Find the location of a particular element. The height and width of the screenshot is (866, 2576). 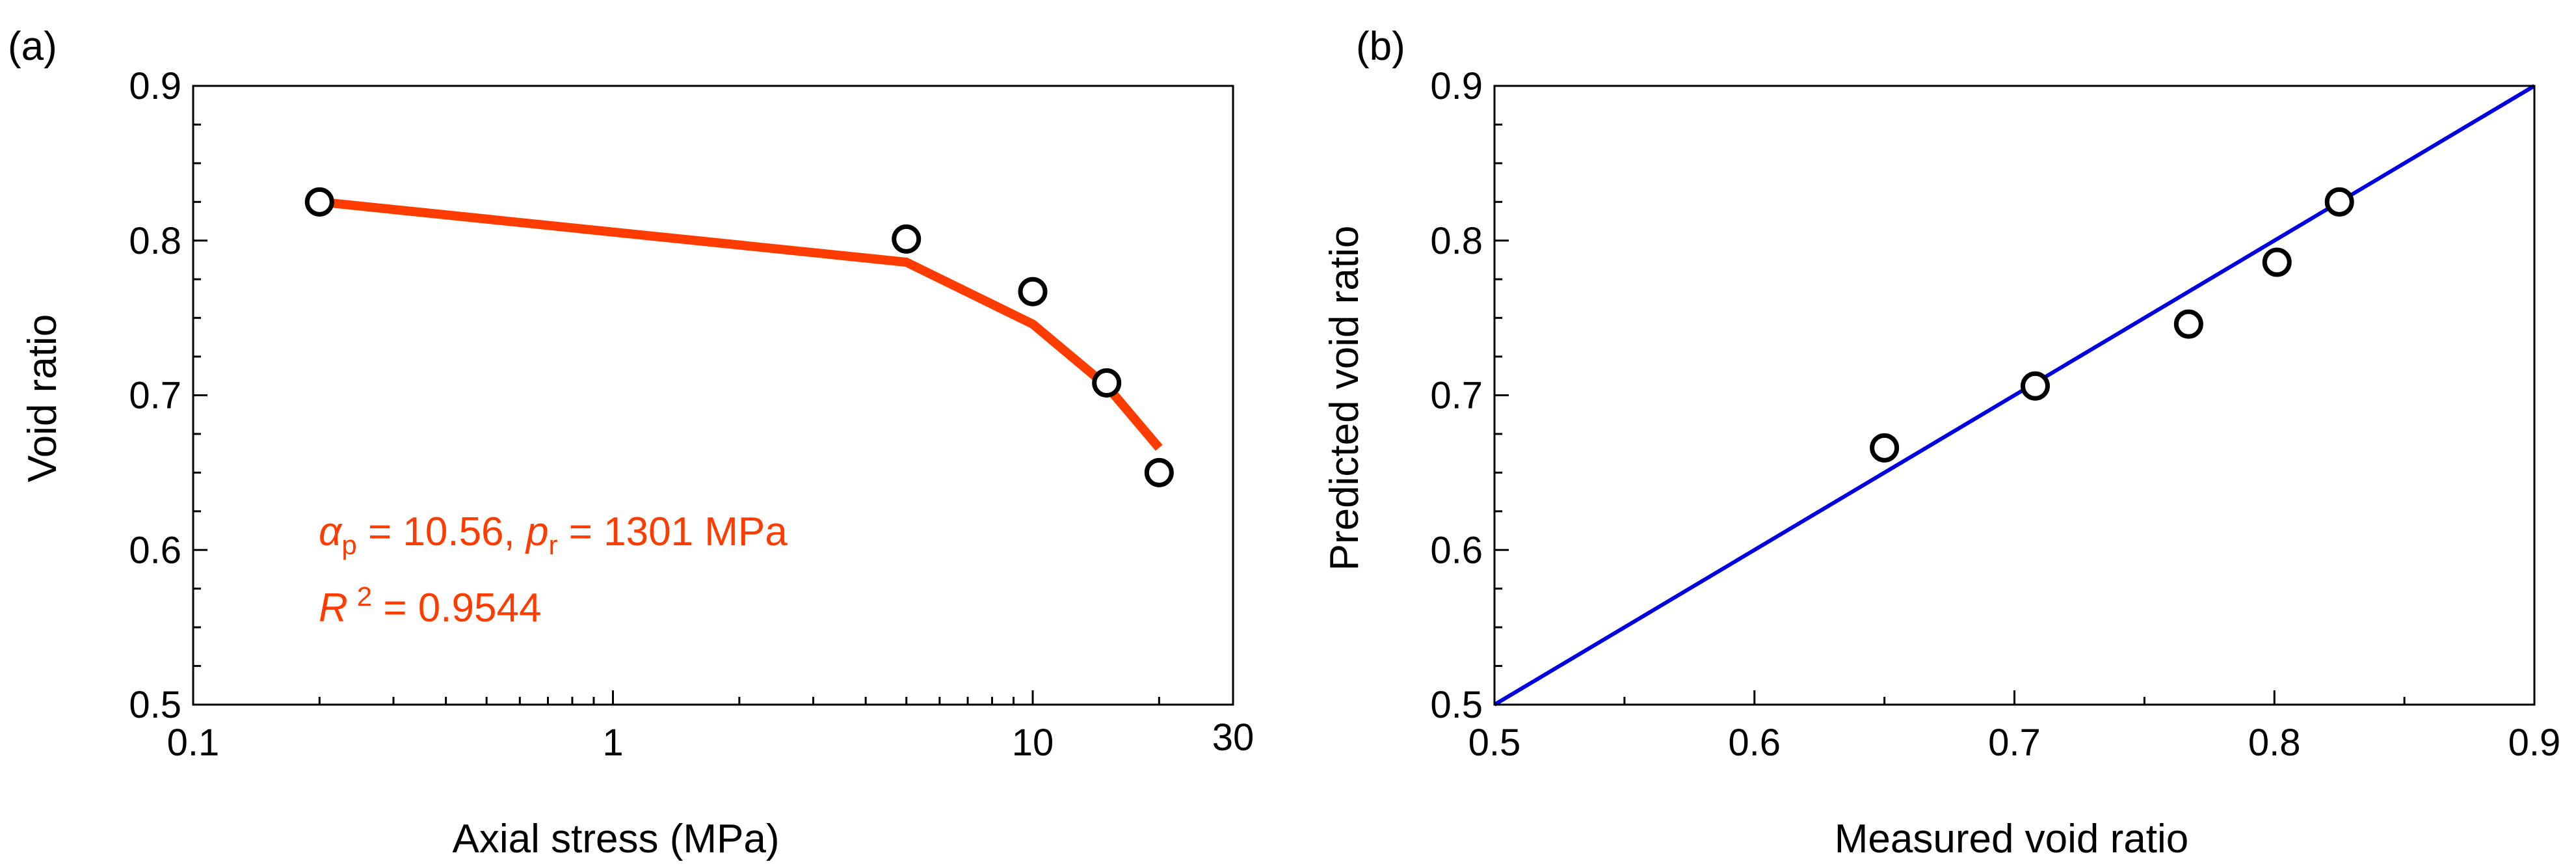

x-tick-label: 0.8 is located at coordinates (2274, 743).